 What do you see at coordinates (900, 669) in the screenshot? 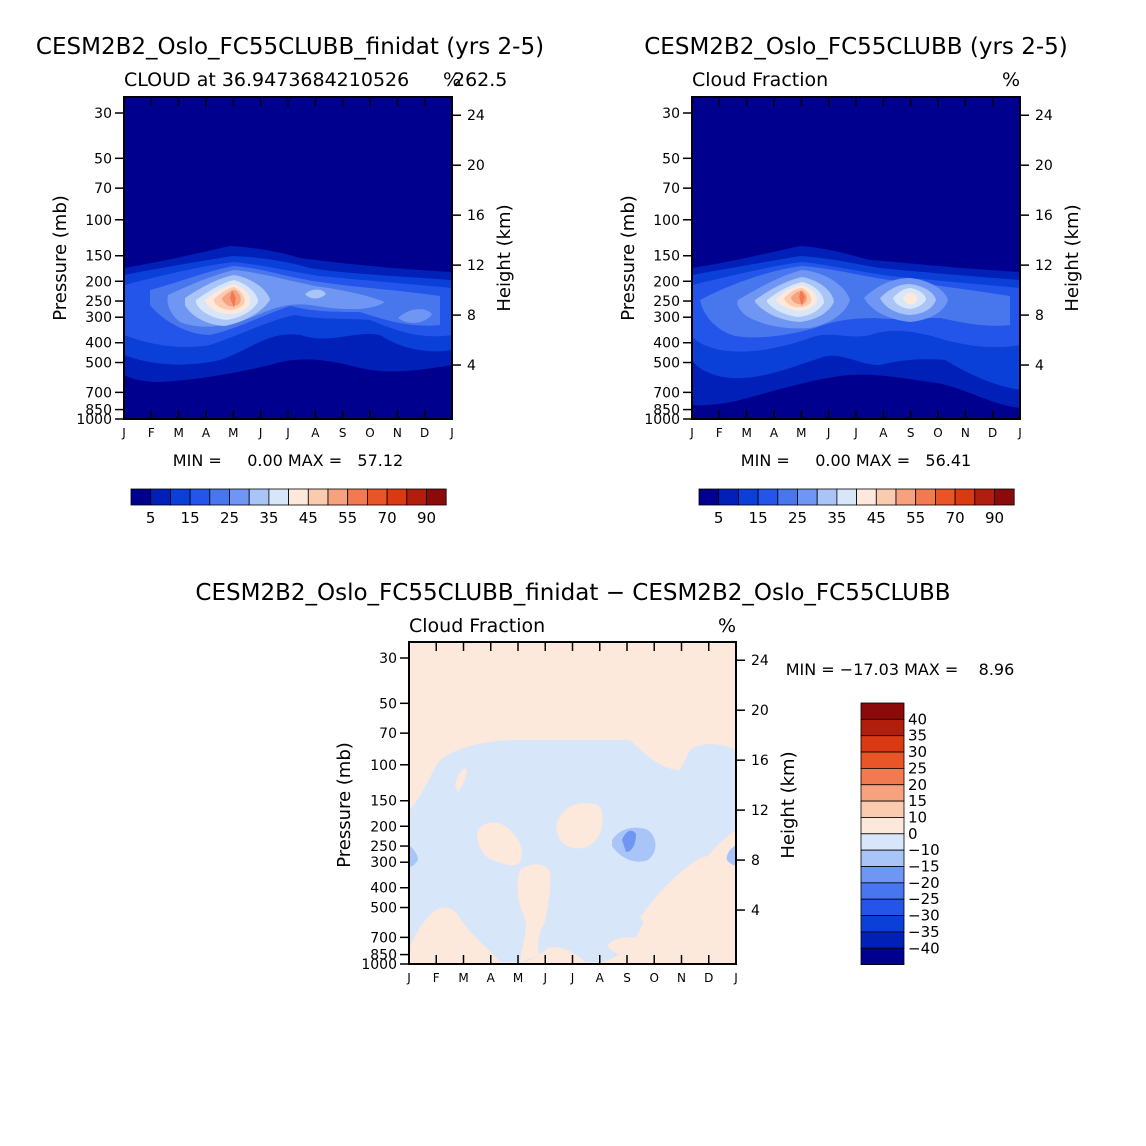
I see `panel-3-minmax: MIN = −17.03 MAX = 8.96` at bounding box center [900, 669].